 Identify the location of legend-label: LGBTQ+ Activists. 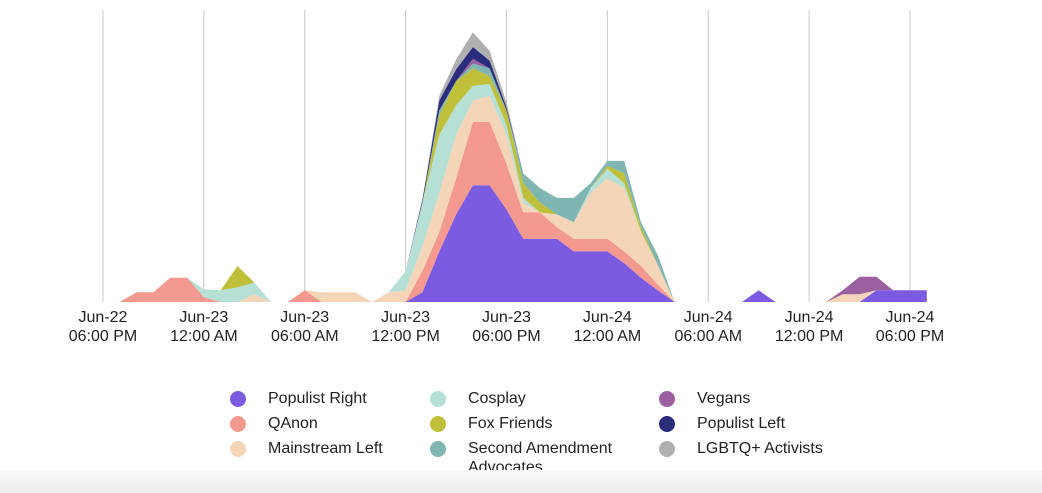
(760, 448).